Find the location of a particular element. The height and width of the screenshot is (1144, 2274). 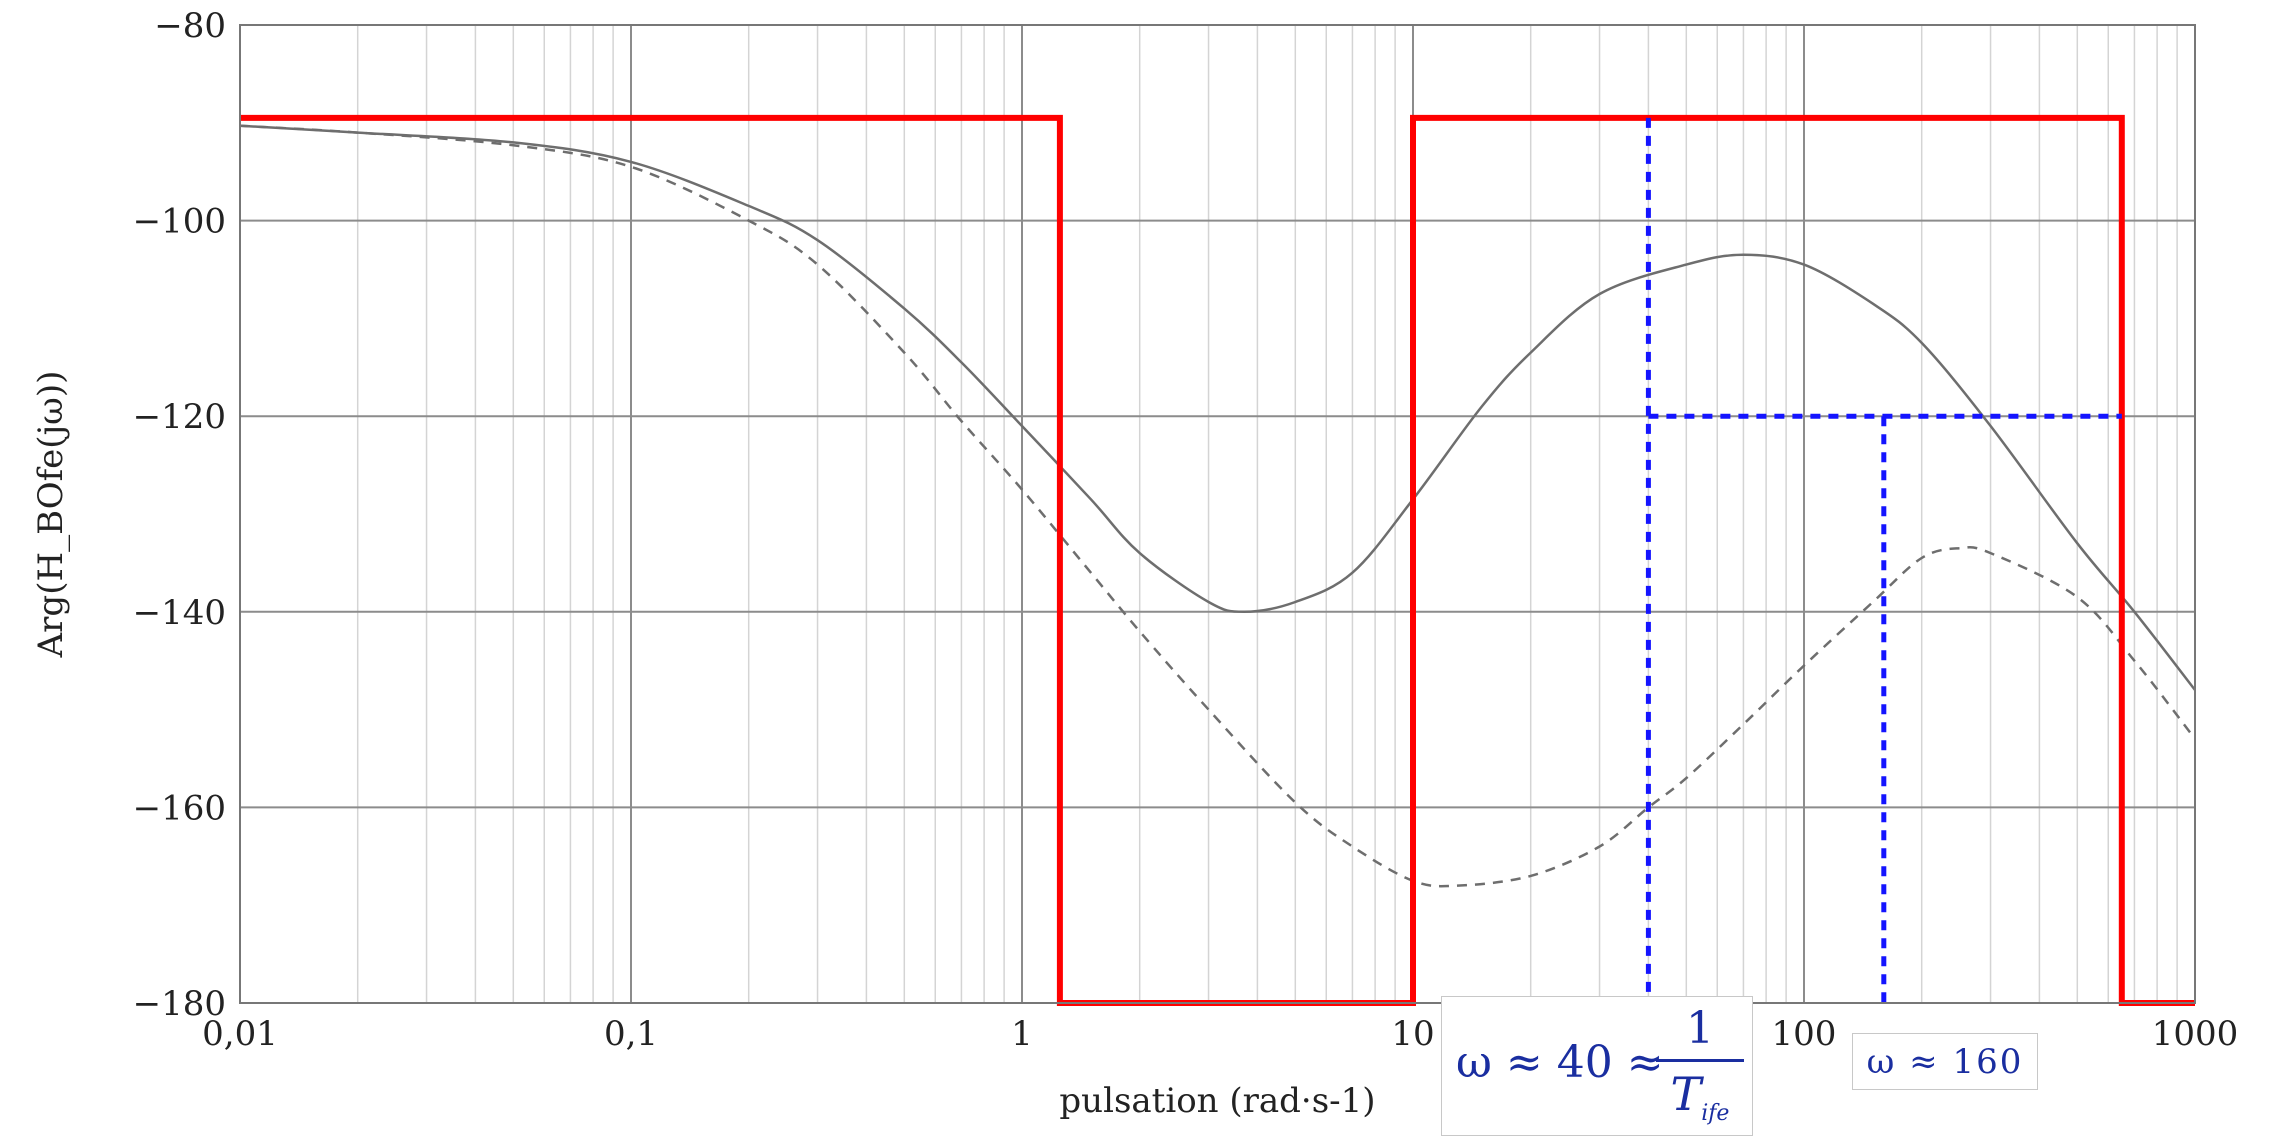

y-tick-label: −140 is located at coordinates (179, 613).